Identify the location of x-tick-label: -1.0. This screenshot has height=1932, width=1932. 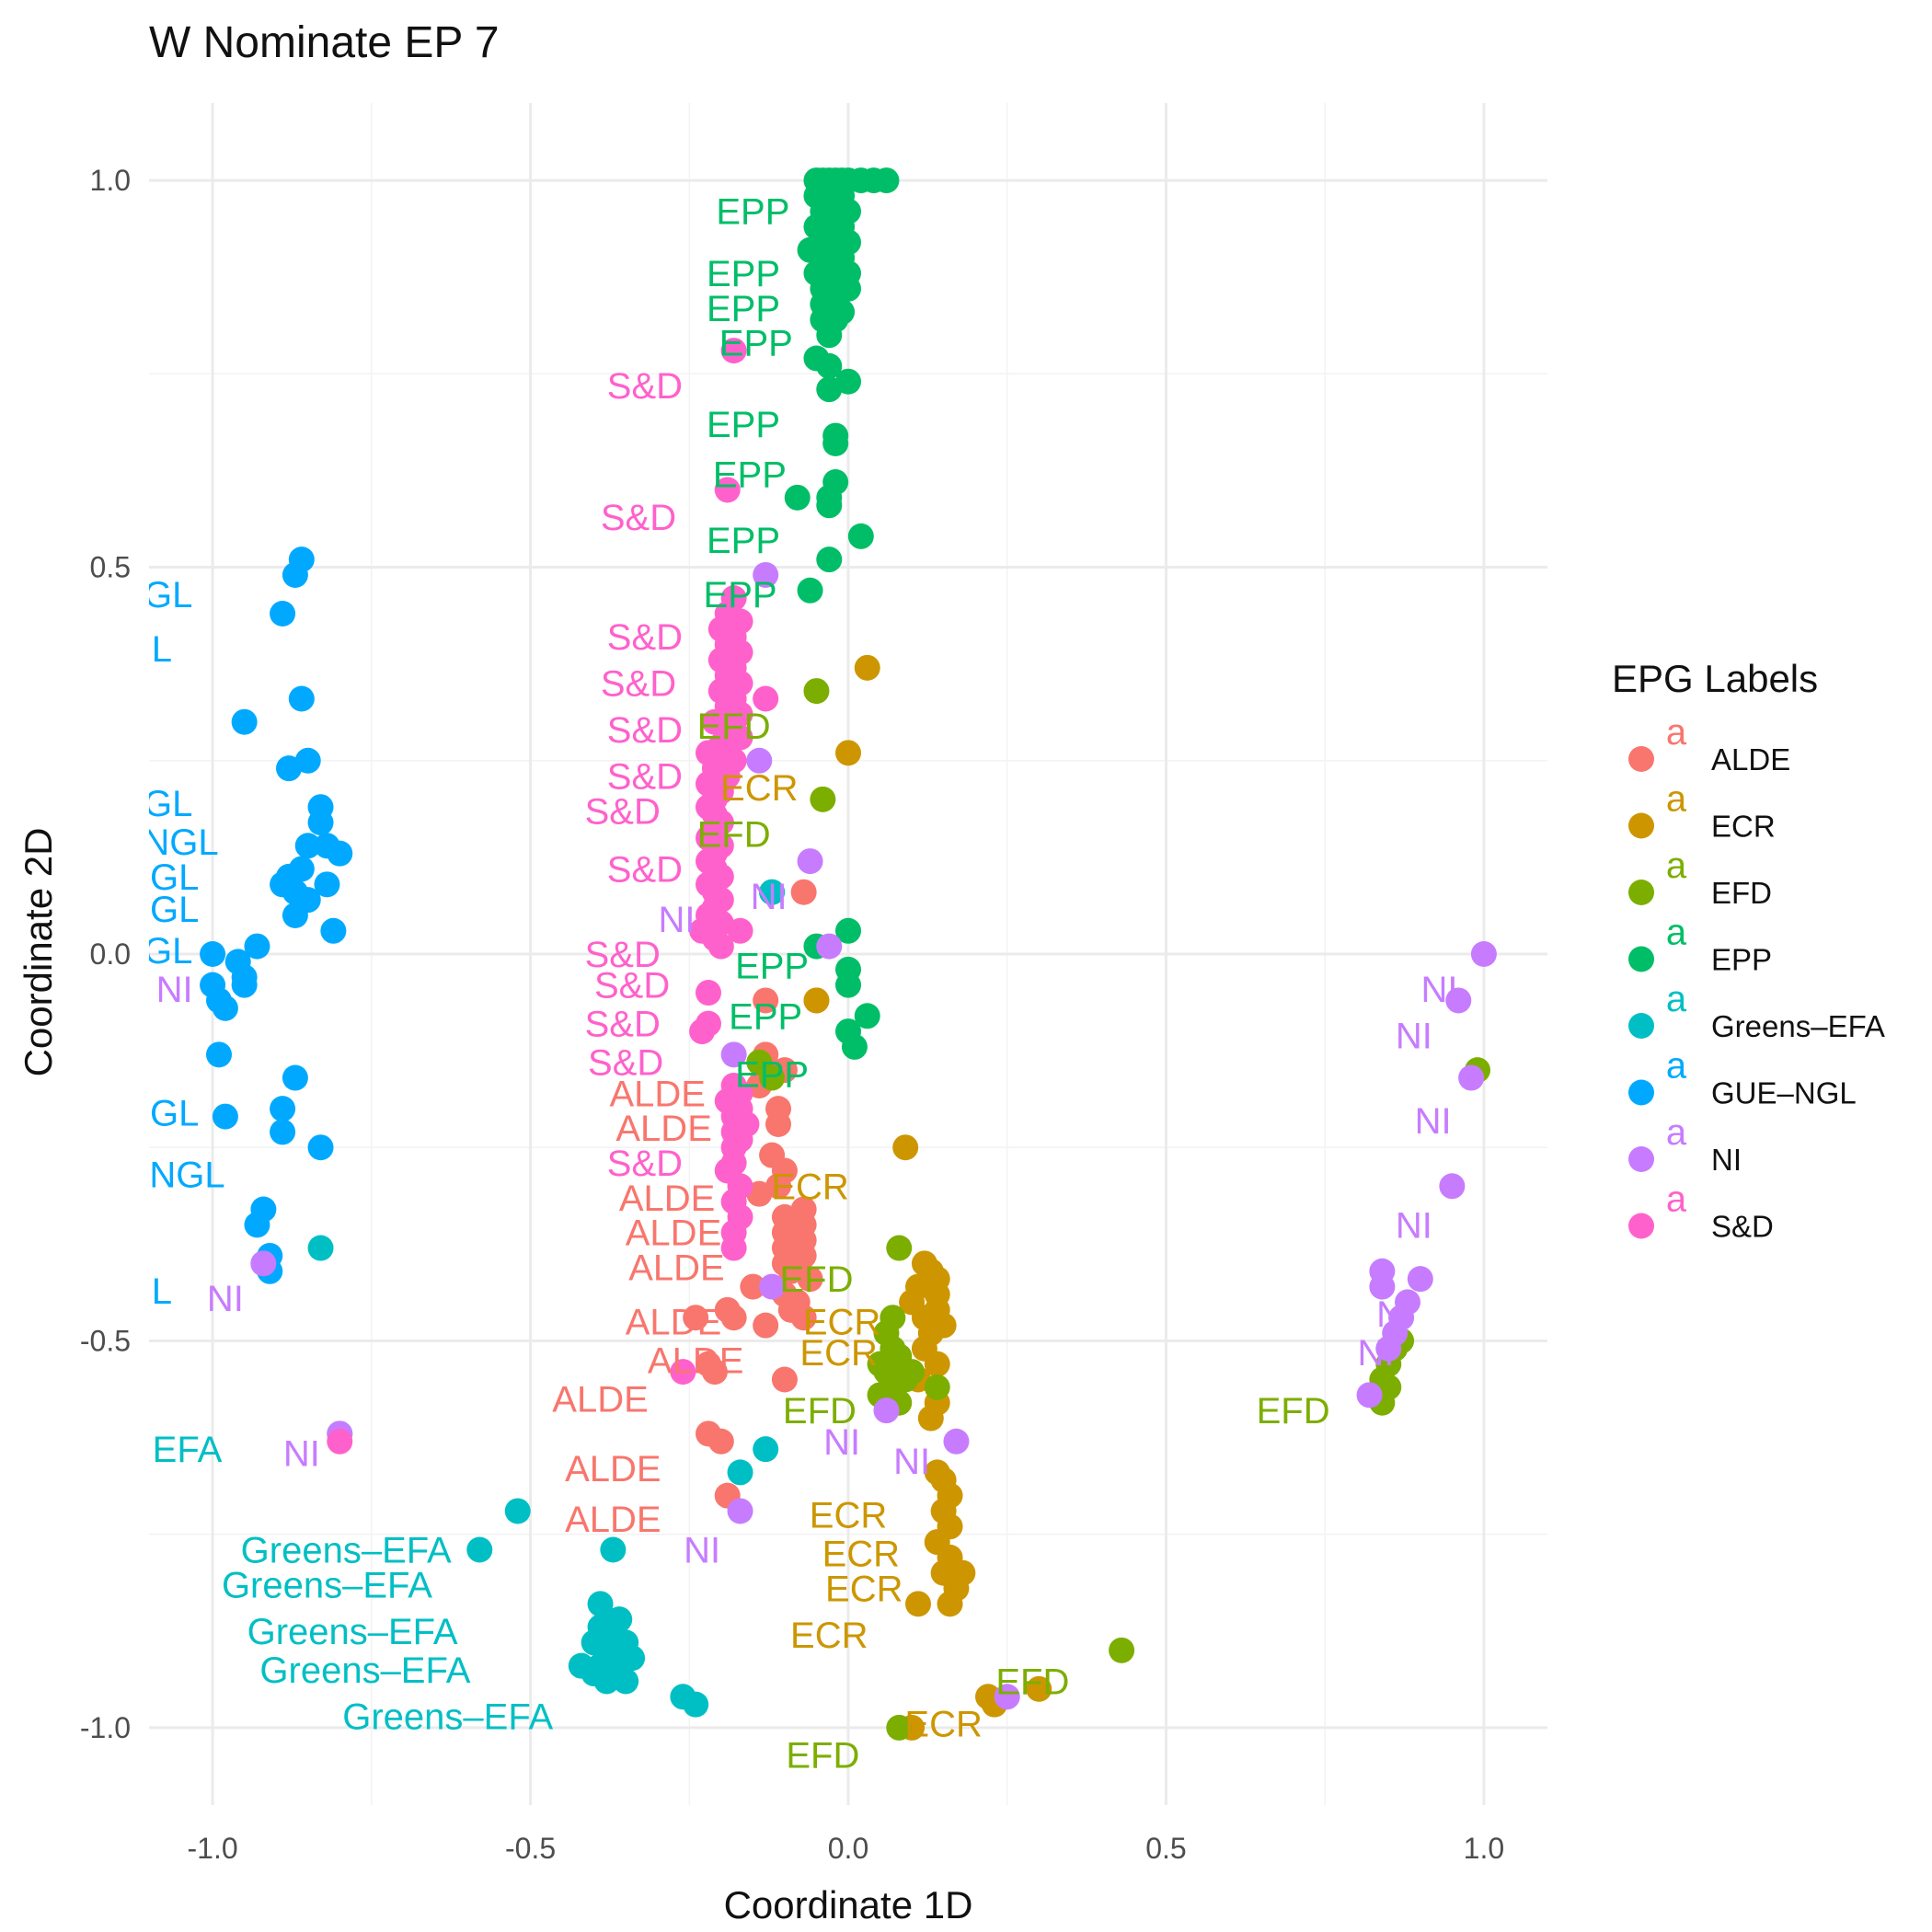
(213, 1848).